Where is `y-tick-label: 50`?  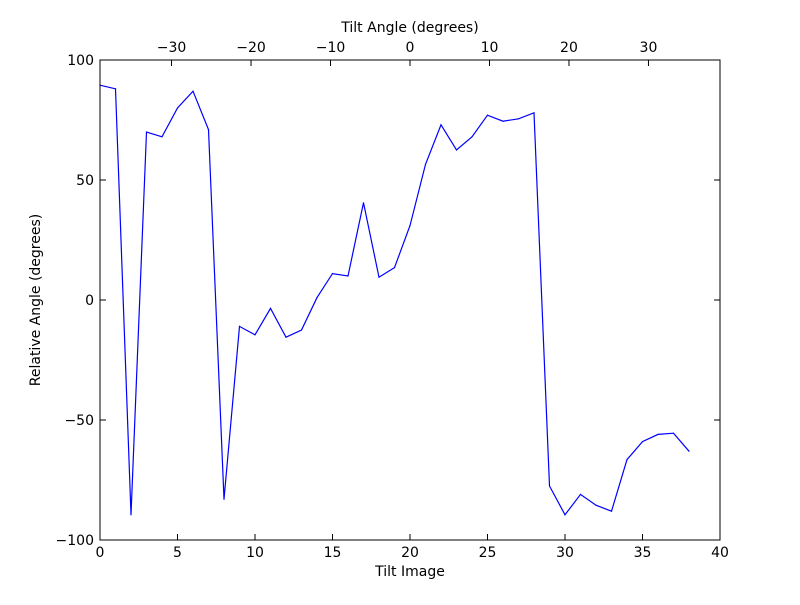
y-tick-label: 50 is located at coordinates (85, 181).